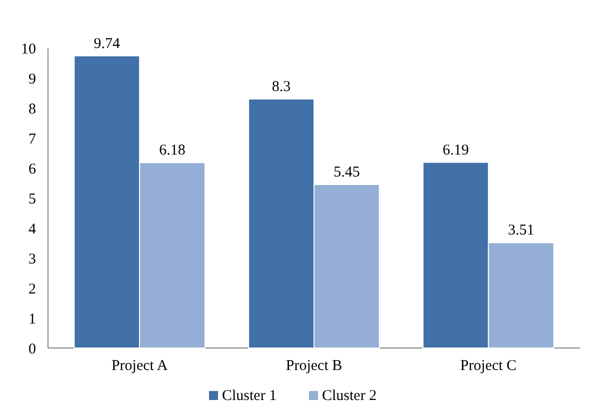  I want to click on data-label: 5.45, so click(347, 172).